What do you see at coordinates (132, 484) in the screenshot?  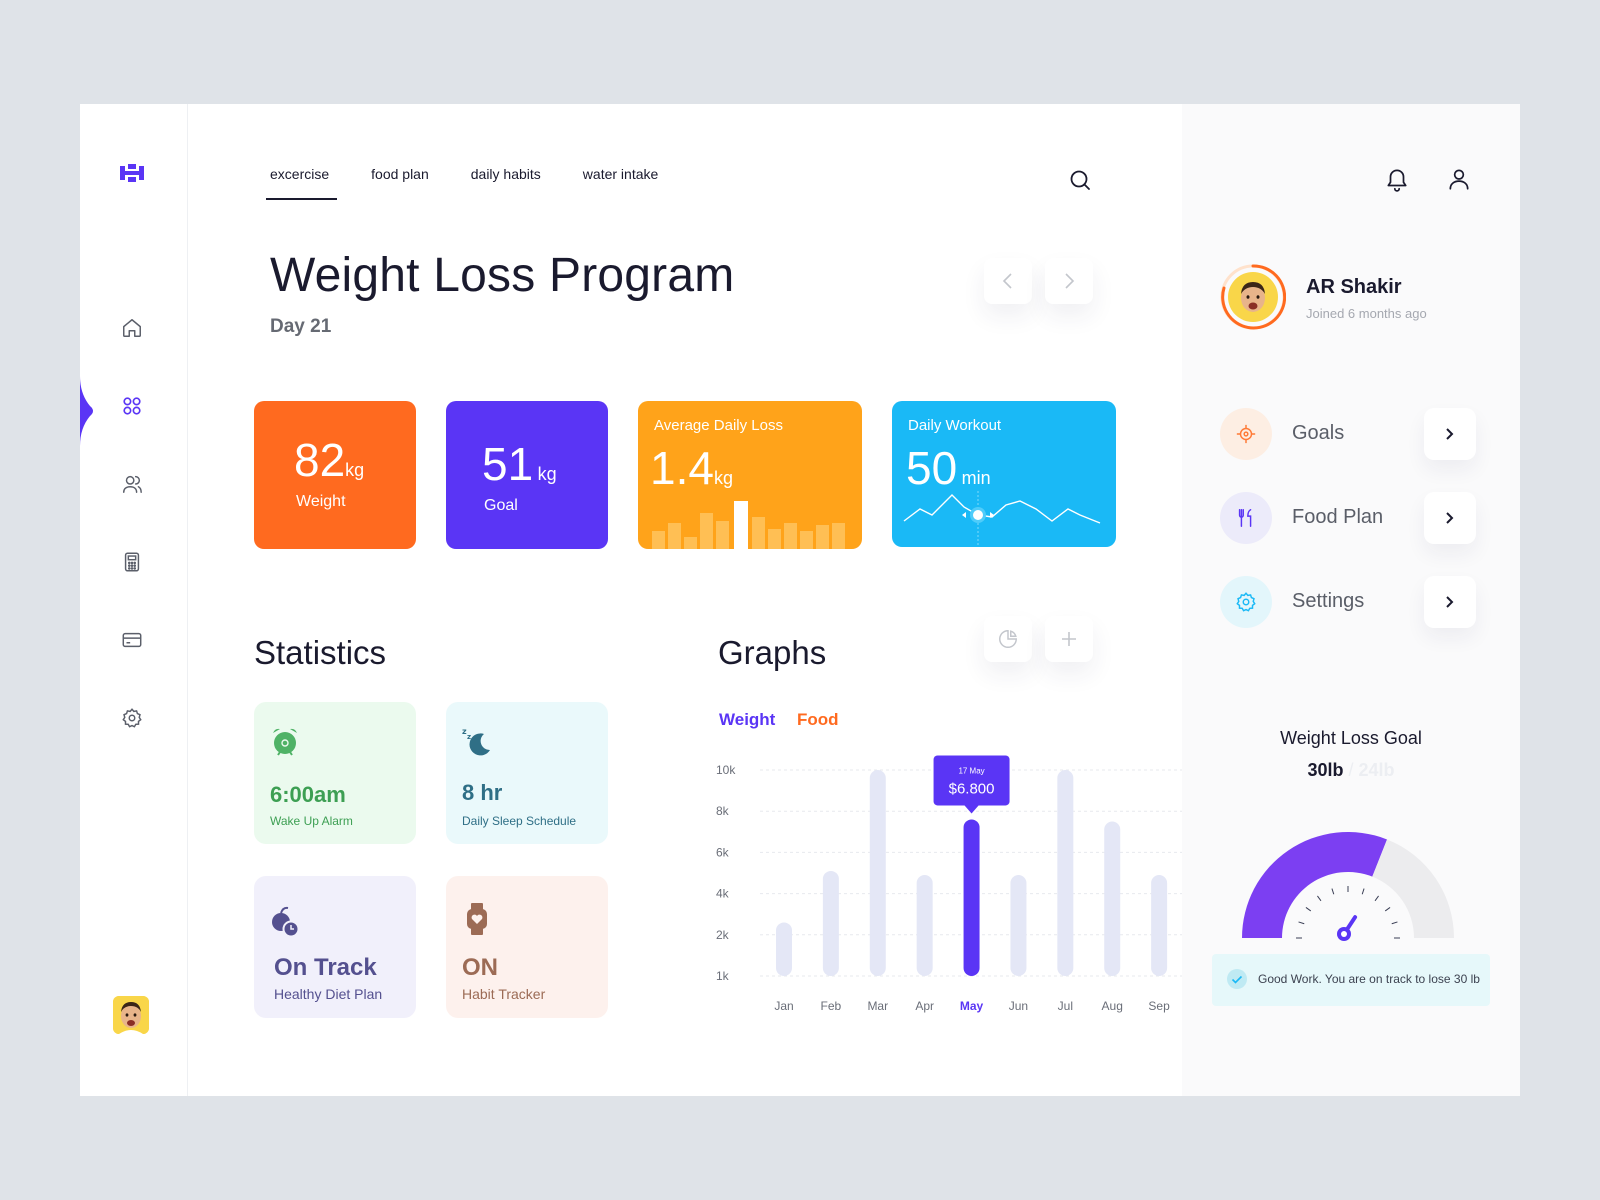 I see `users-icon` at bounding box center [132, 484].